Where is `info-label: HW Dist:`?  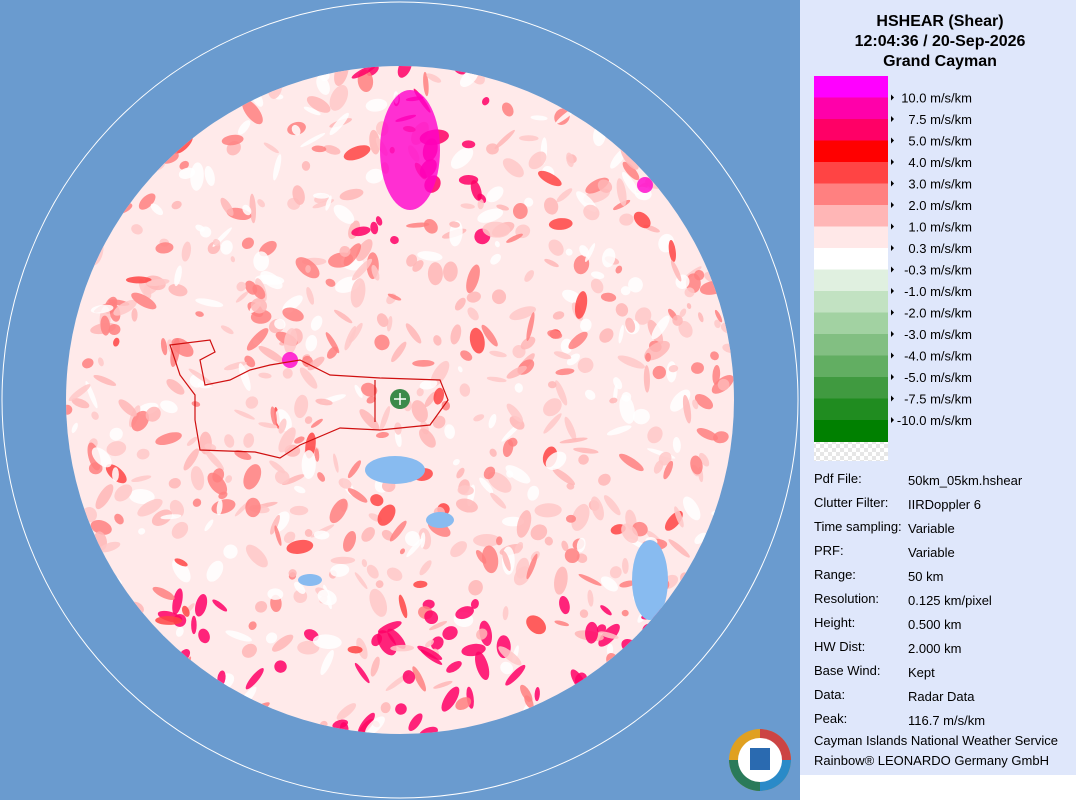
info-label: HW Dist: is located at coordinates (839, 646).